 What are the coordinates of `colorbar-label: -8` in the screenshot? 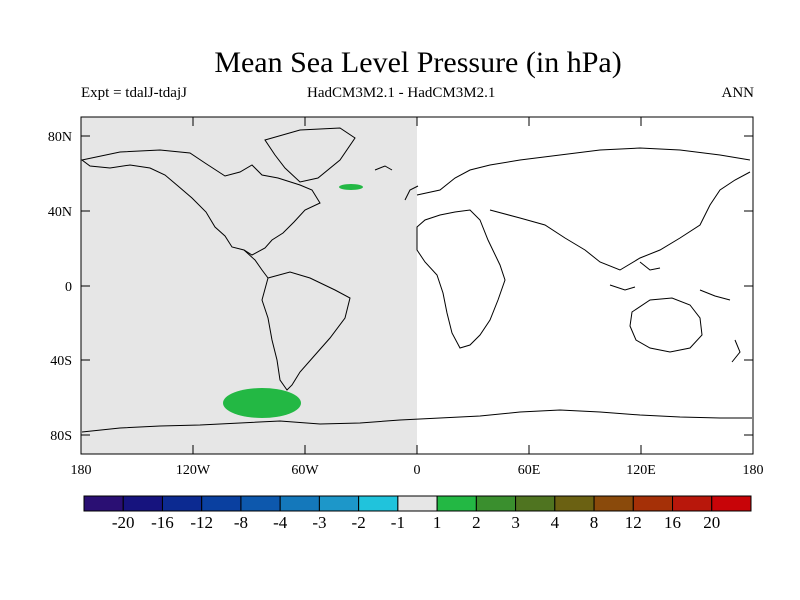 It's located at (241, 522).